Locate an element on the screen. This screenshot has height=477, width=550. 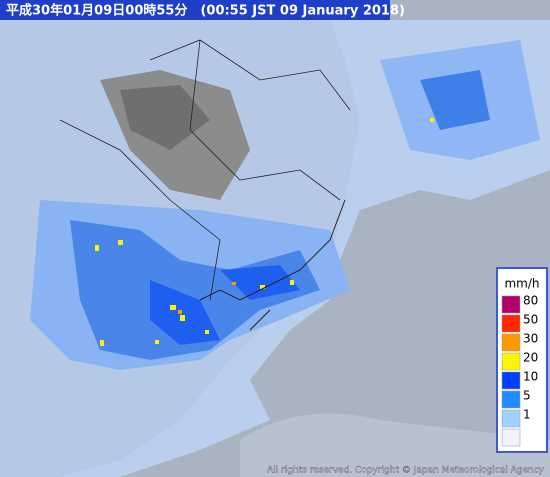
sea-noise is located at coordinates (395, 445).